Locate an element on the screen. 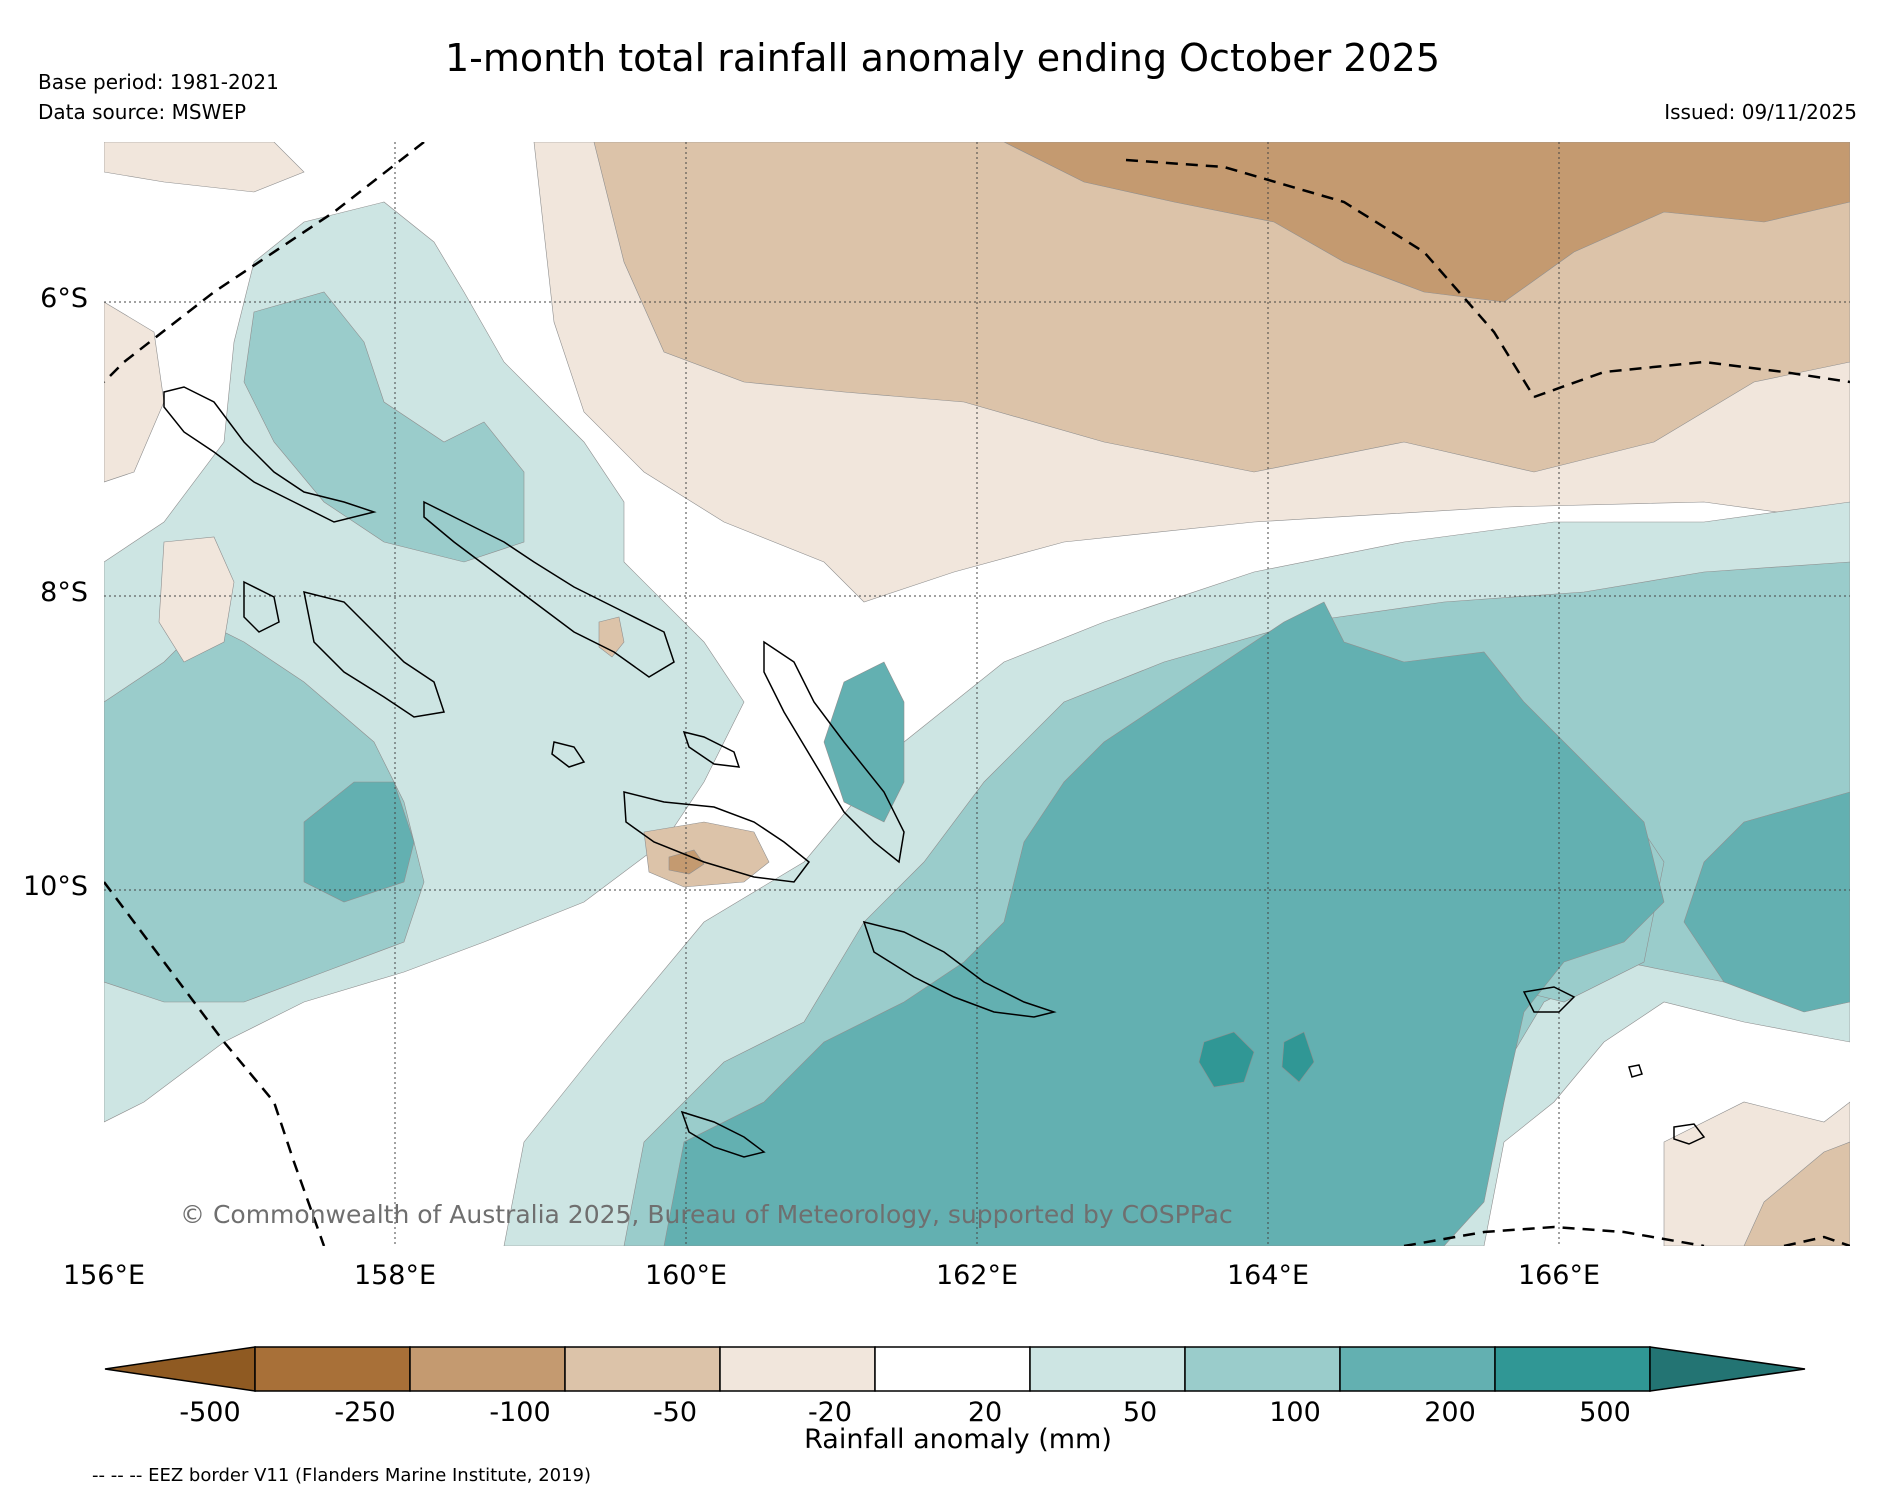 The width and height of the screenshot is (1885, 1494). legend-tick-neg-50: -50 is located at coordinates (675, 1412).